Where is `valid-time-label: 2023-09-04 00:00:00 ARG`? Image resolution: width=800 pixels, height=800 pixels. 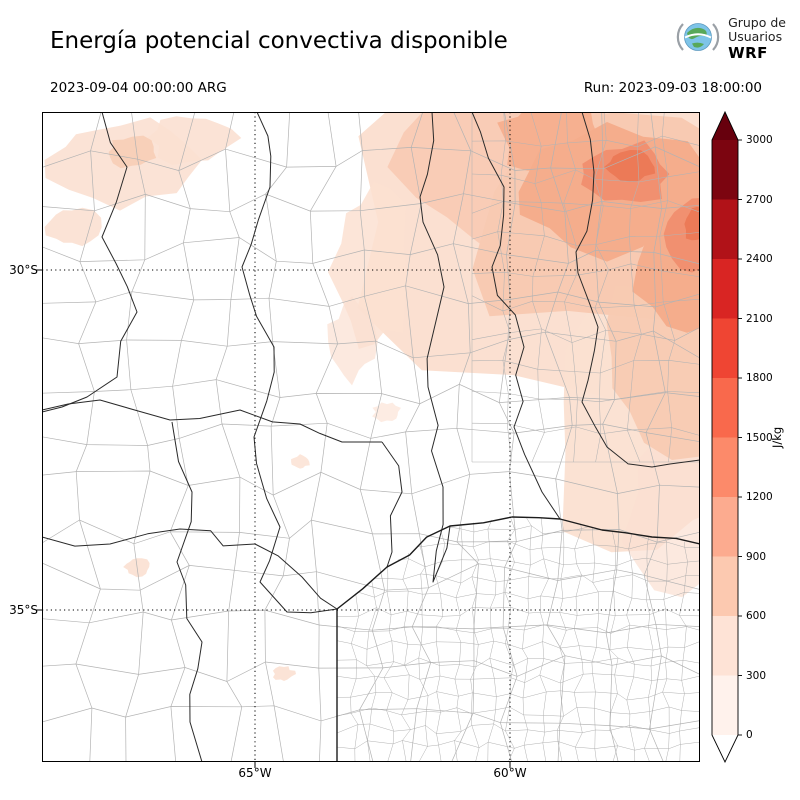 valid-time-label: 2023-09-04 00:00:00 ARG is located at coordinates (138, 88).